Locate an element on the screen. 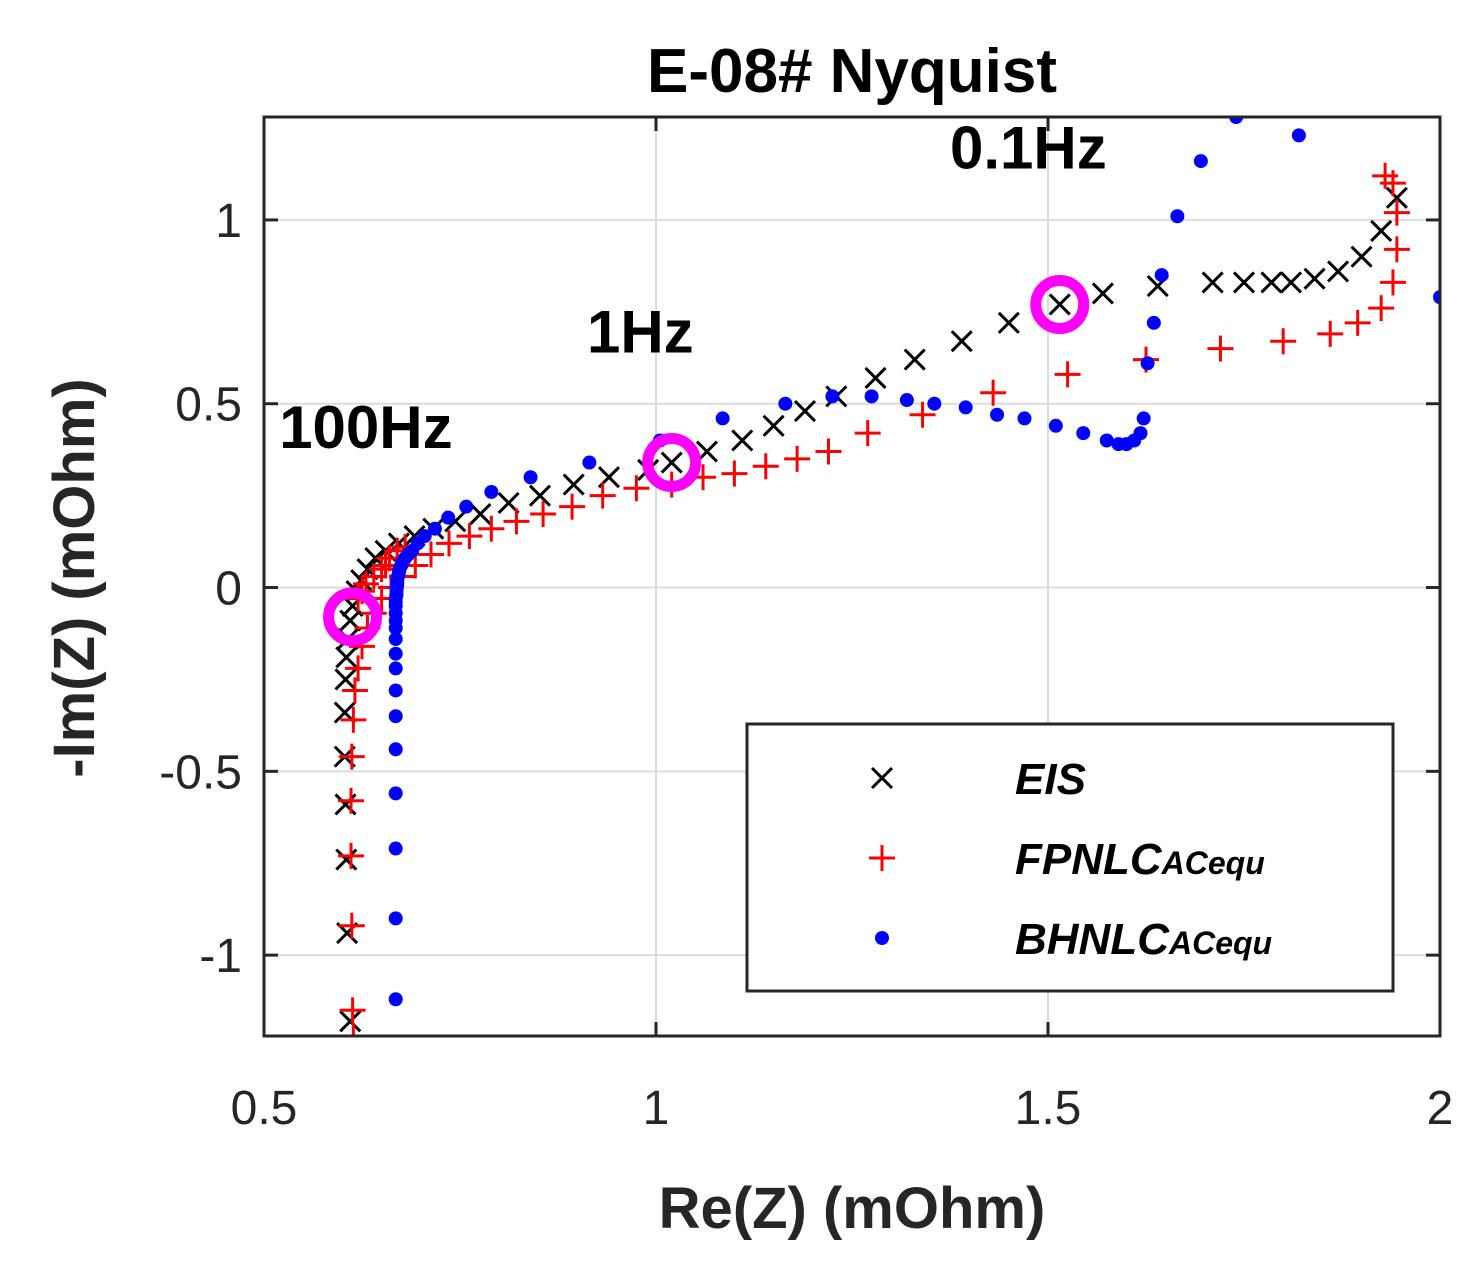 The height and width of the screenshot is (1265, 1484). legend-label-EIS: EIS is located at coordinates (1050, 779).